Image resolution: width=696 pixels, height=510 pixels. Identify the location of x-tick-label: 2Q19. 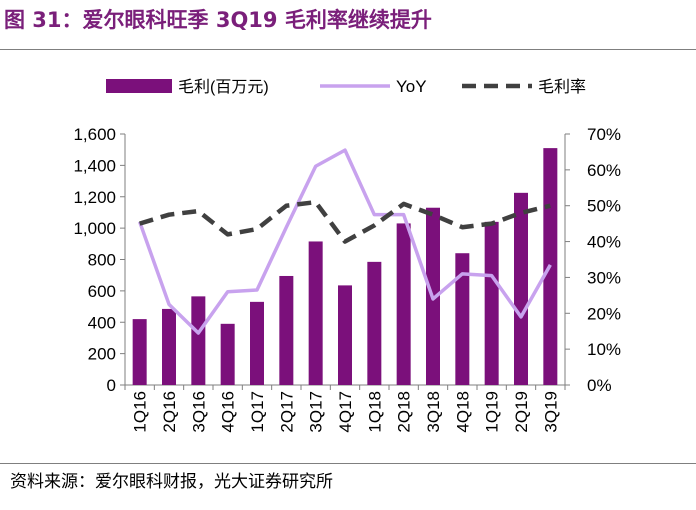
(521, 412).